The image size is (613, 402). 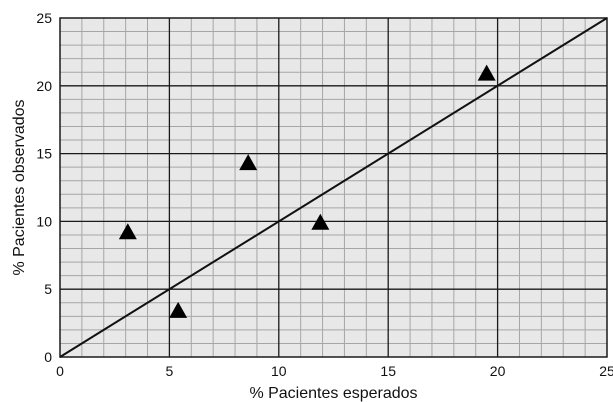 What do you see at coordinates (606, 371) in the screenshot?
I see `x-tick-label: 25` at bounding box center [606, 371].